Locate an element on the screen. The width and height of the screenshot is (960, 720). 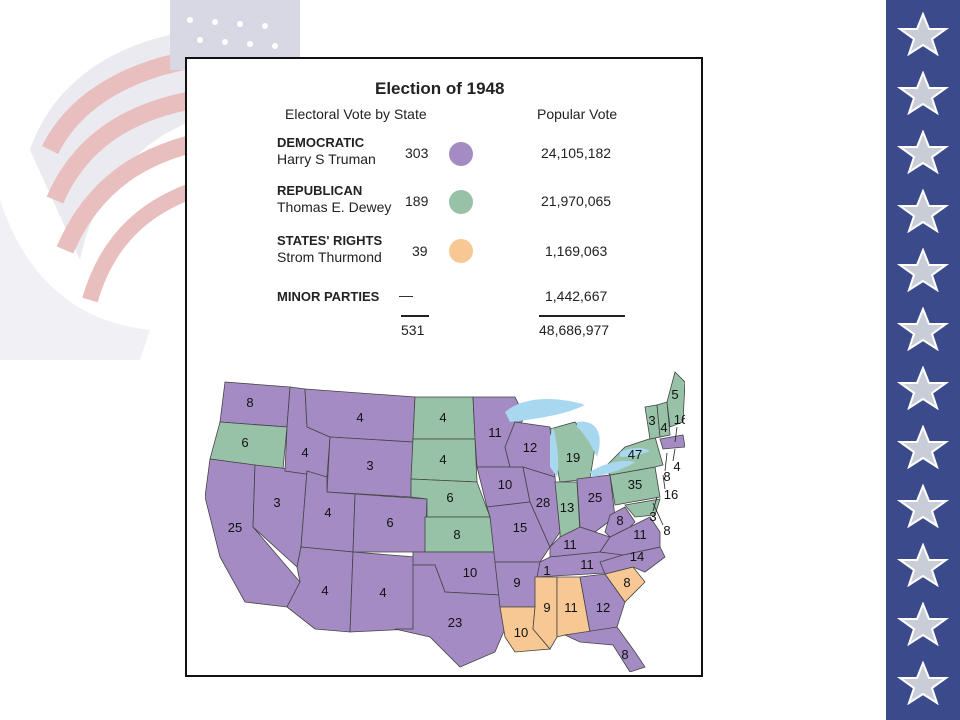
ev-wi: 12 is located at coordinates (530, 447).